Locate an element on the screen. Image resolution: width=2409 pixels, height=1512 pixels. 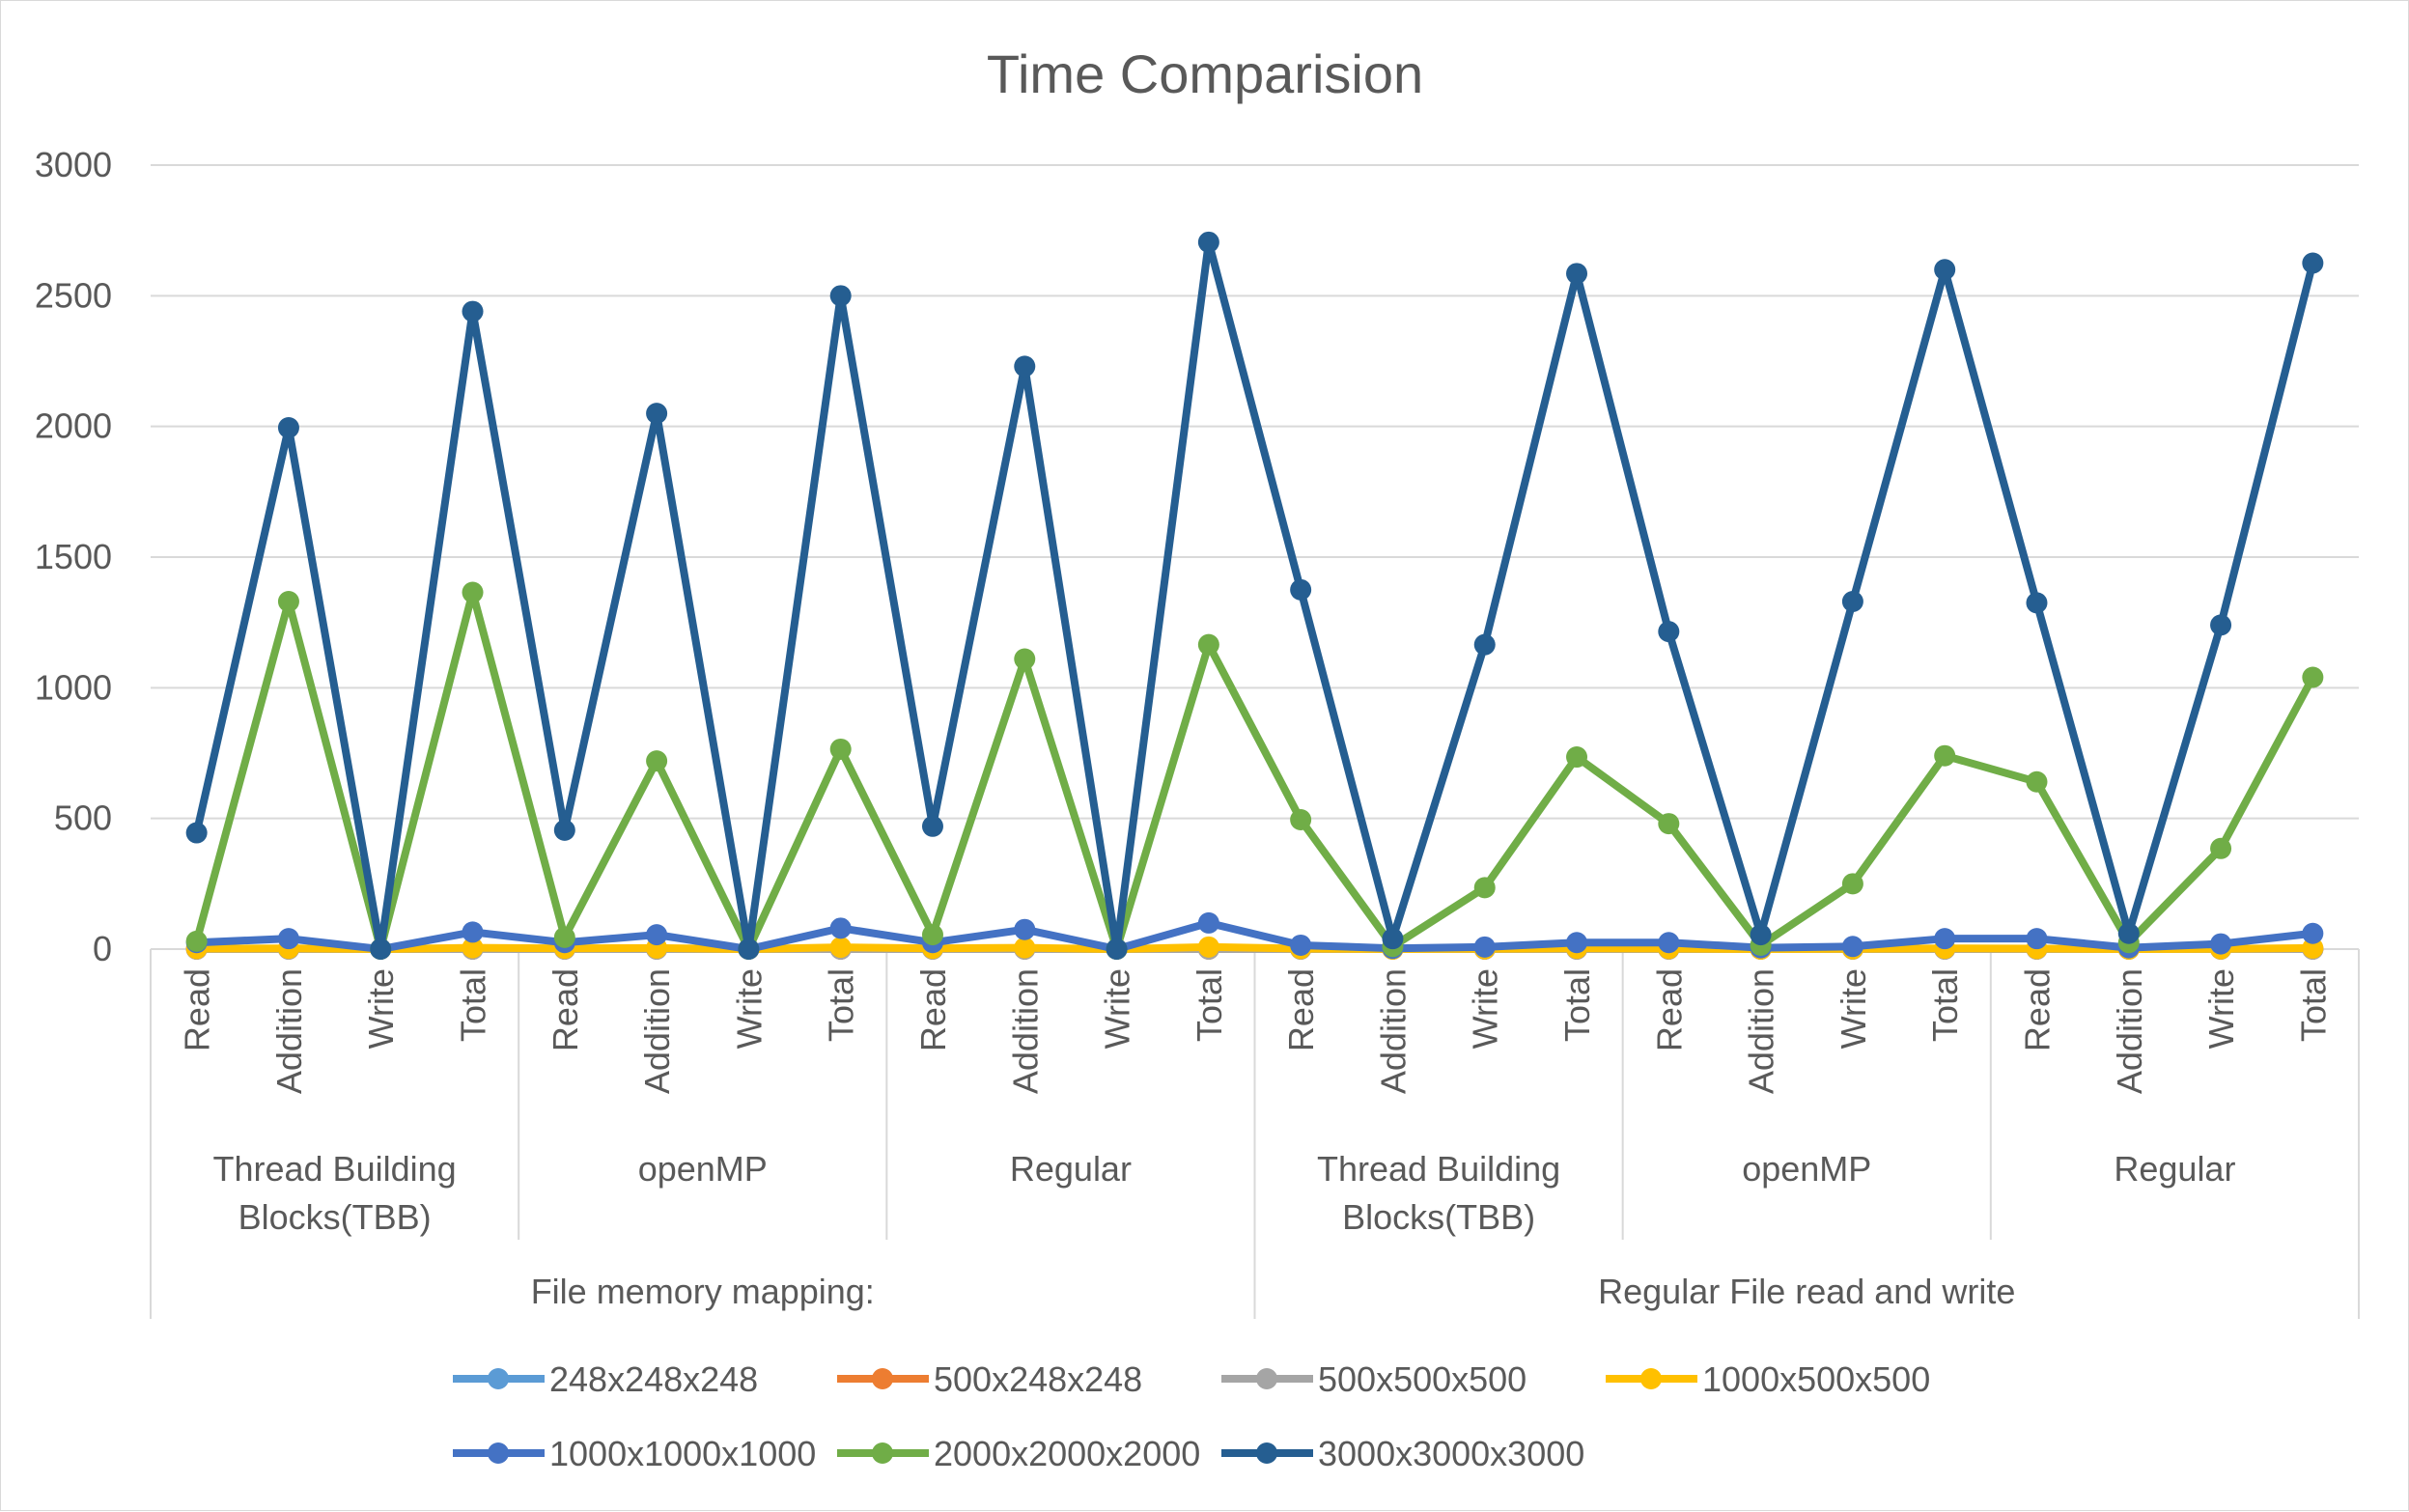
y-tick-label-500: 500 is located at coordinates (83, 818).